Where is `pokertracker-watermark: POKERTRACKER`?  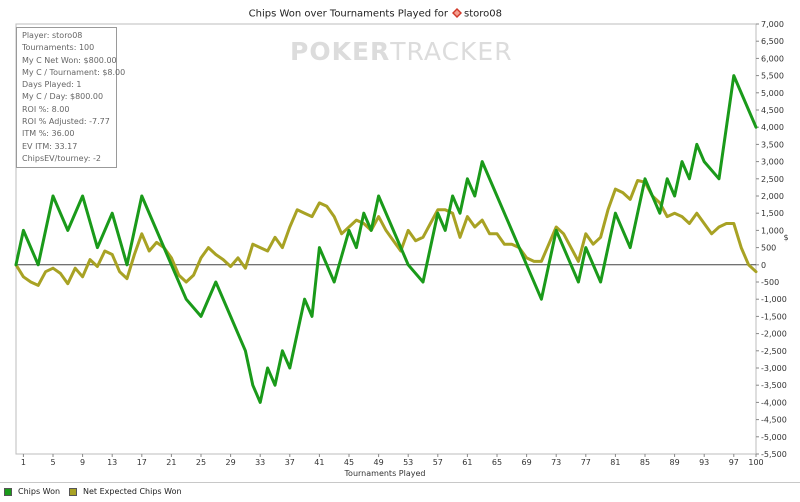
pokertracker-watermark: POKERTRACKER is located at coordinates (401, 51).